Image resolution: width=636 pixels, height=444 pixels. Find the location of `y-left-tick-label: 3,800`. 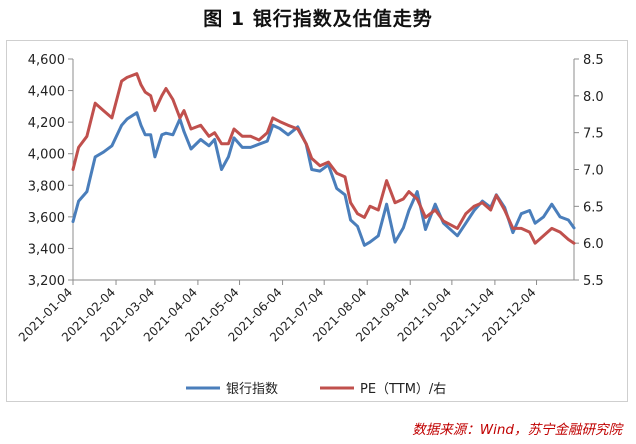

y-left-tick-label: 3,800 is located at coordinates (46, 186).